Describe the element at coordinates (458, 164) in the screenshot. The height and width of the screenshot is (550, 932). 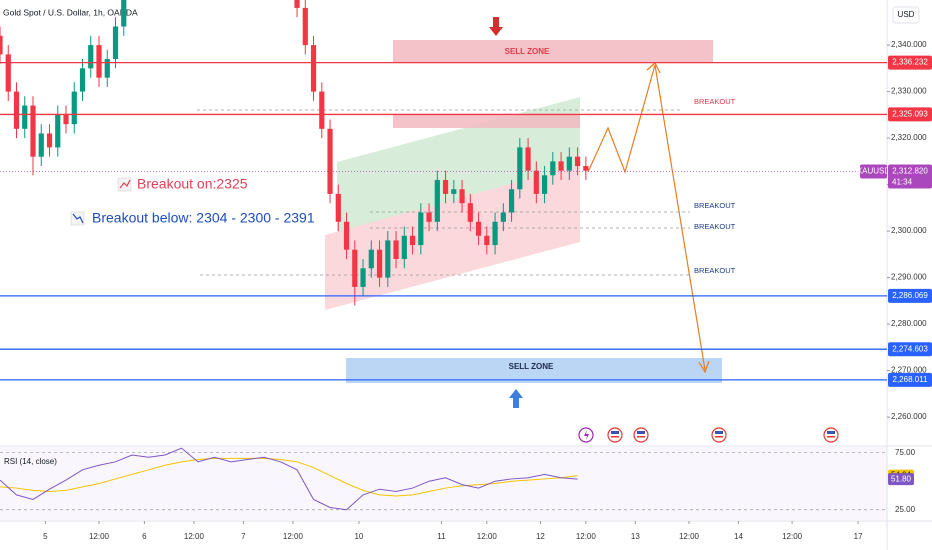
I see `channel-upper` at that location.